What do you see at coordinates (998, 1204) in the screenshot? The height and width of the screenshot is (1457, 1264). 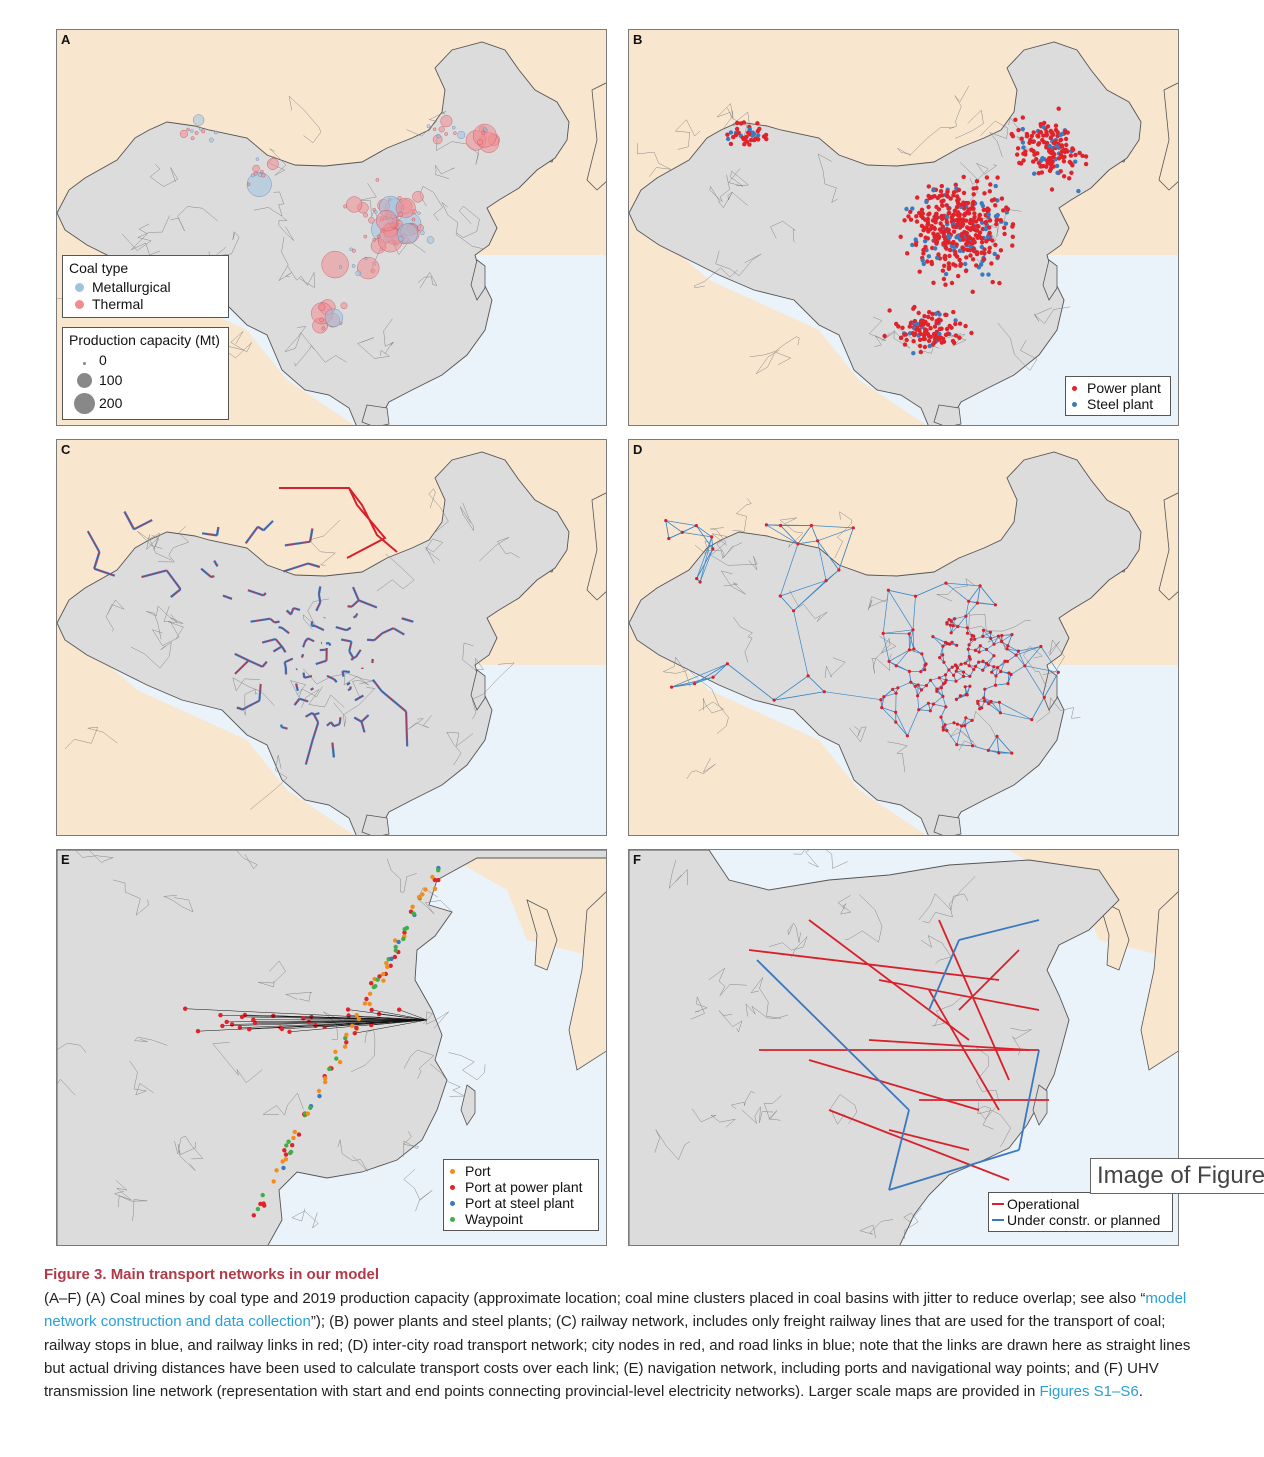 I see `line-icon` at bounding box center [998, 1204].